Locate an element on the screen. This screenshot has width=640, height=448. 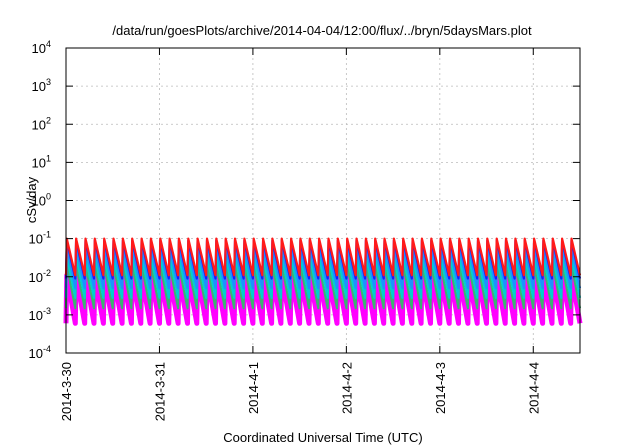
y-axis-label: cSv/day is located at coordinates (31, 199).